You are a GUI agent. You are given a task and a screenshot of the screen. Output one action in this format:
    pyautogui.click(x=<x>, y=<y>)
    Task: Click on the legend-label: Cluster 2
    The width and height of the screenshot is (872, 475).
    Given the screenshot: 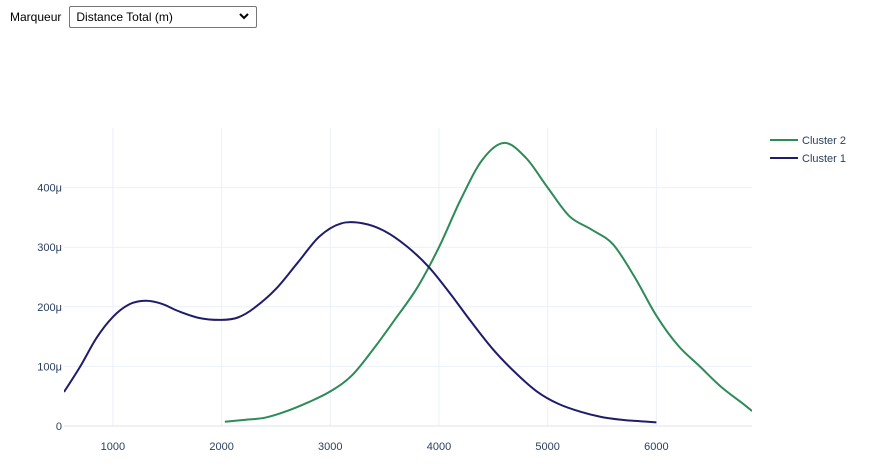 What is the action you would take?
    pyautogui.click(x=824, y=141)
    